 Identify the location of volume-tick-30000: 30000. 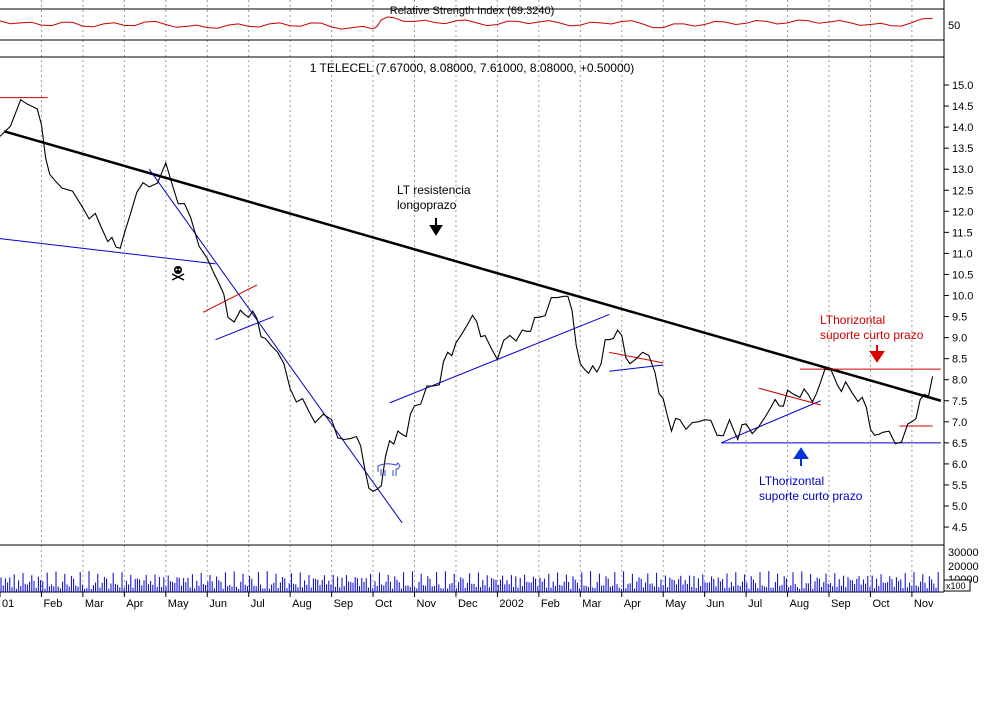
(963, 553).